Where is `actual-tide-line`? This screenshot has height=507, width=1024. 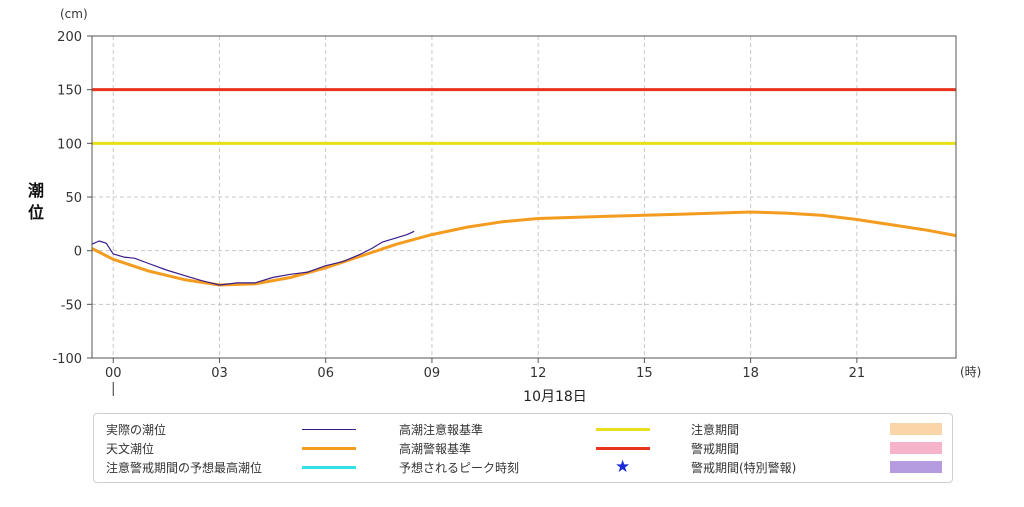
actual-tide-line is located at coordinates (253, 258).